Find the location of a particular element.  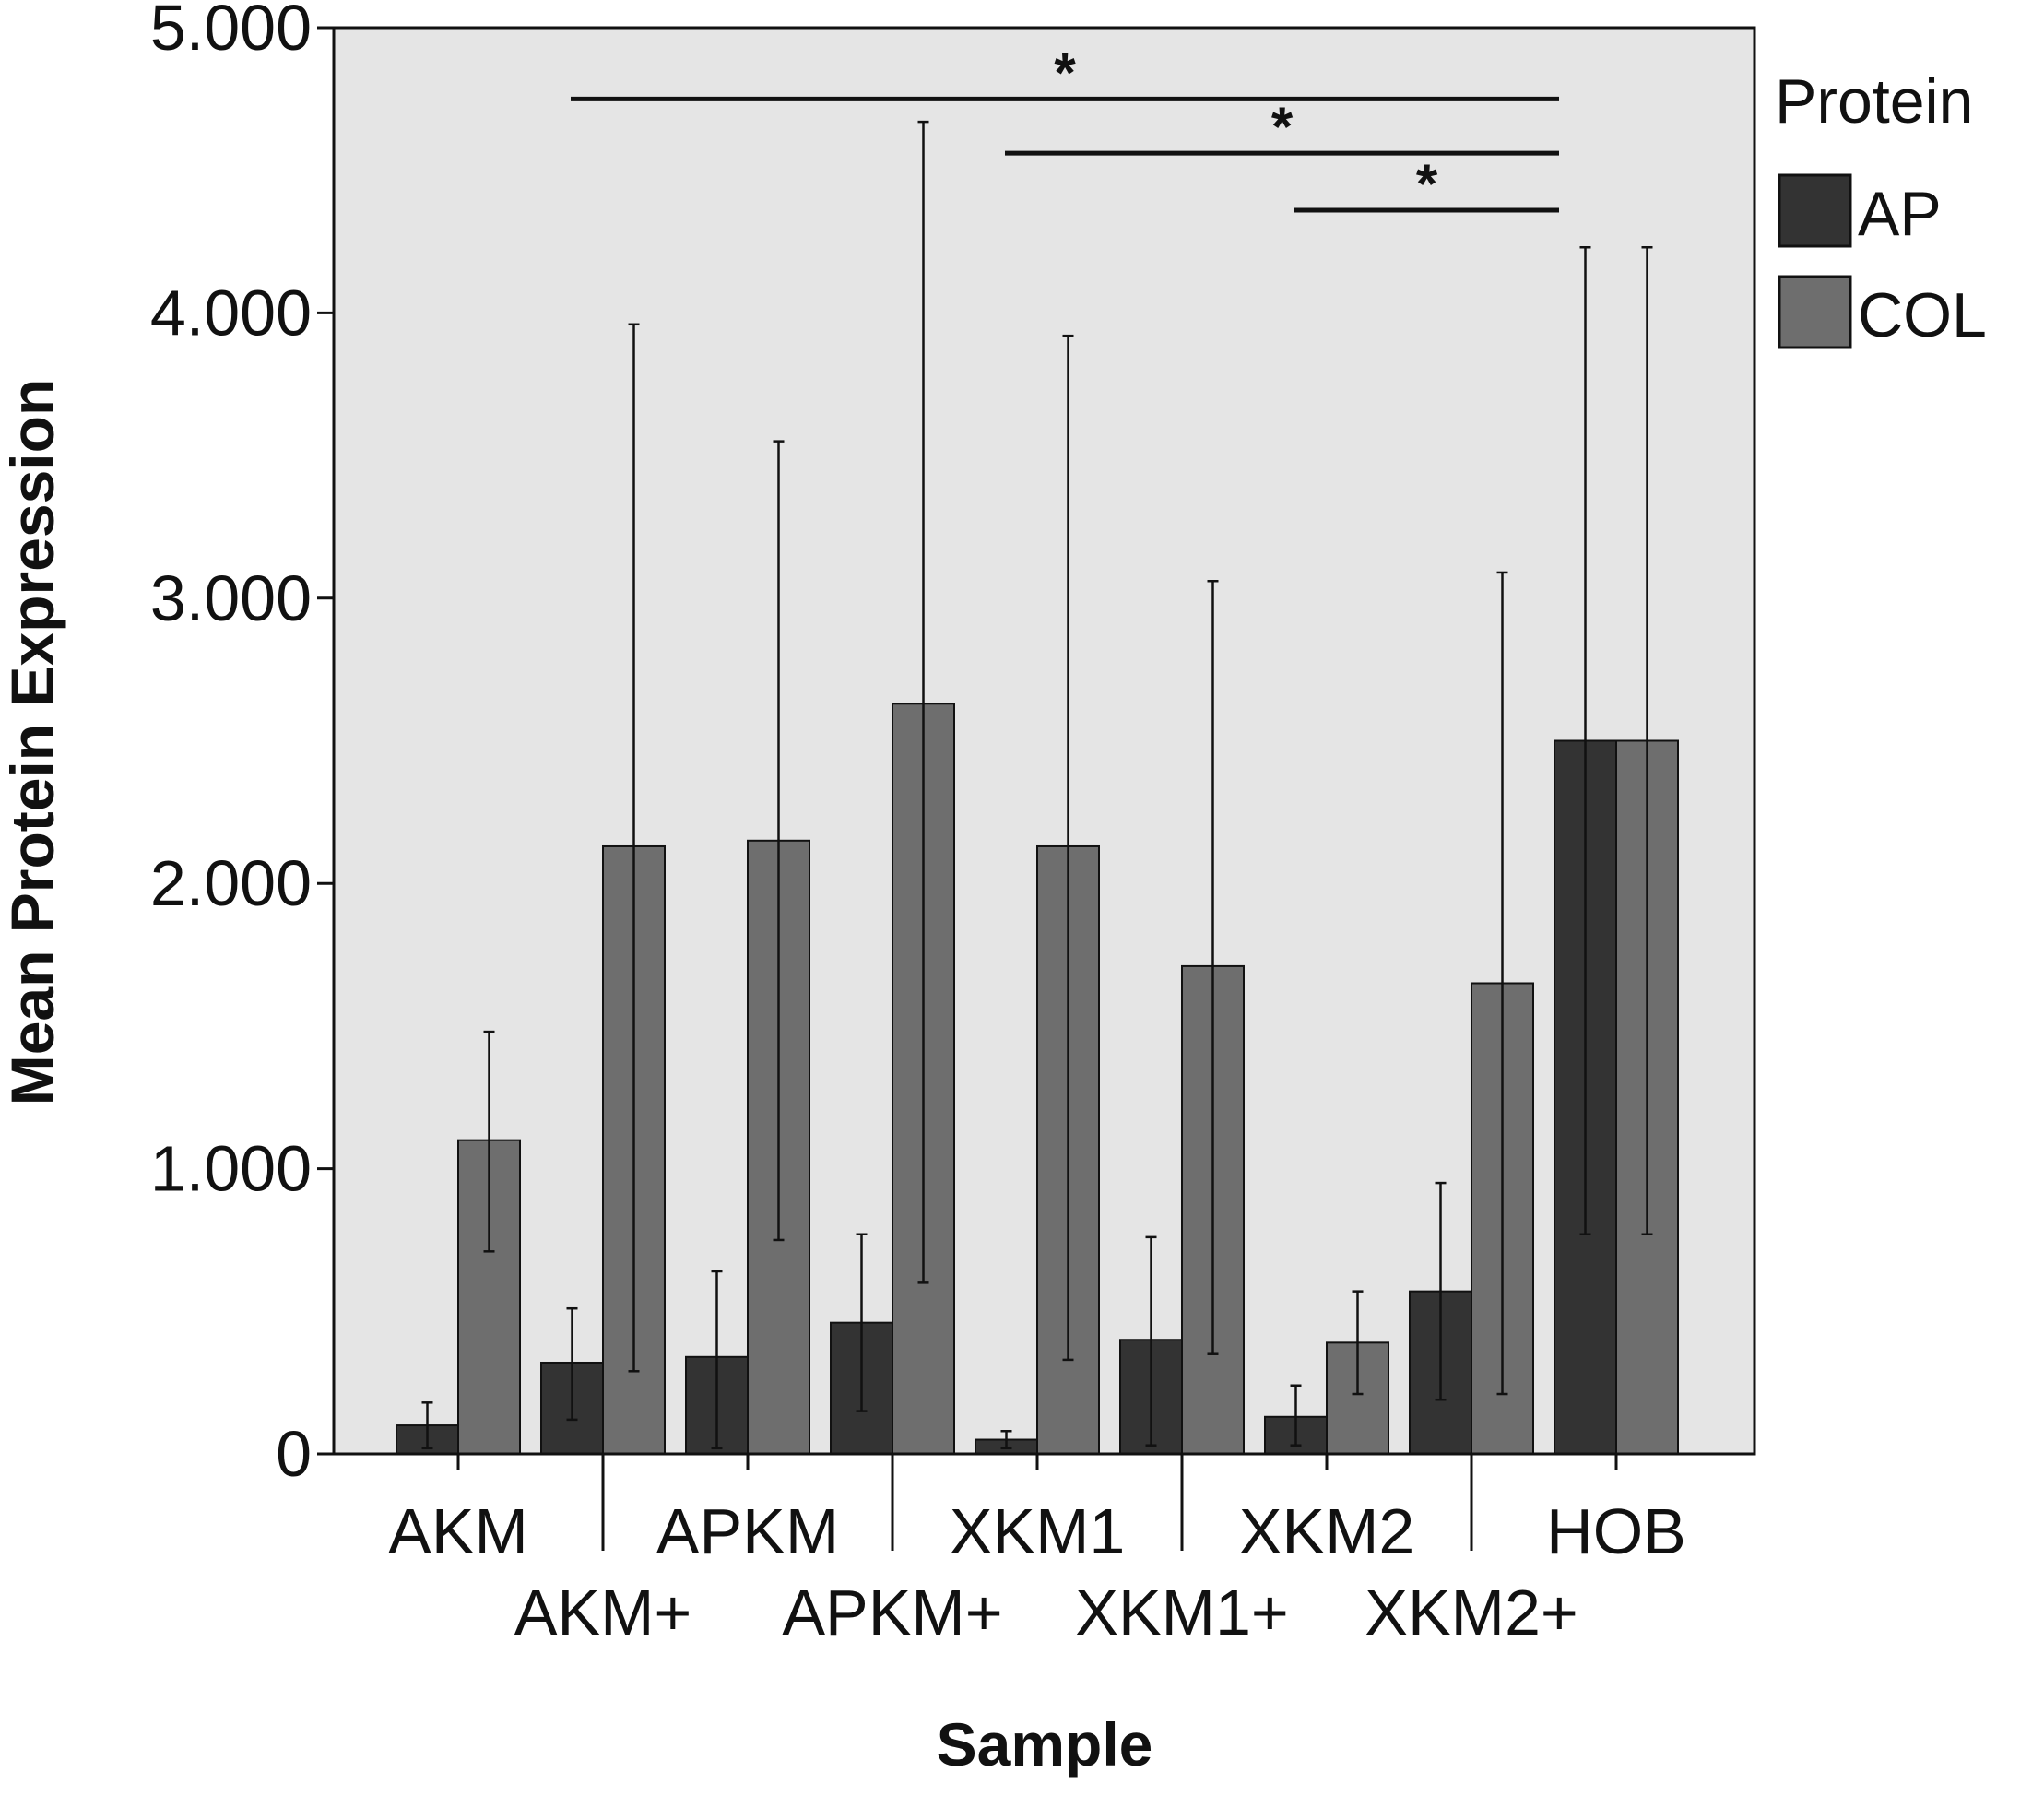

x-tick-label-xkm2-: XKM2+ is located at coordinates (1471, 1613).